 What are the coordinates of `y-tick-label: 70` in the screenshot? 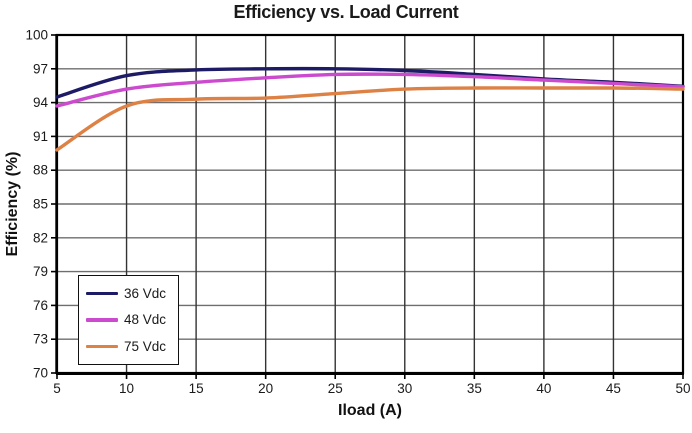 It's located at (40, 373).